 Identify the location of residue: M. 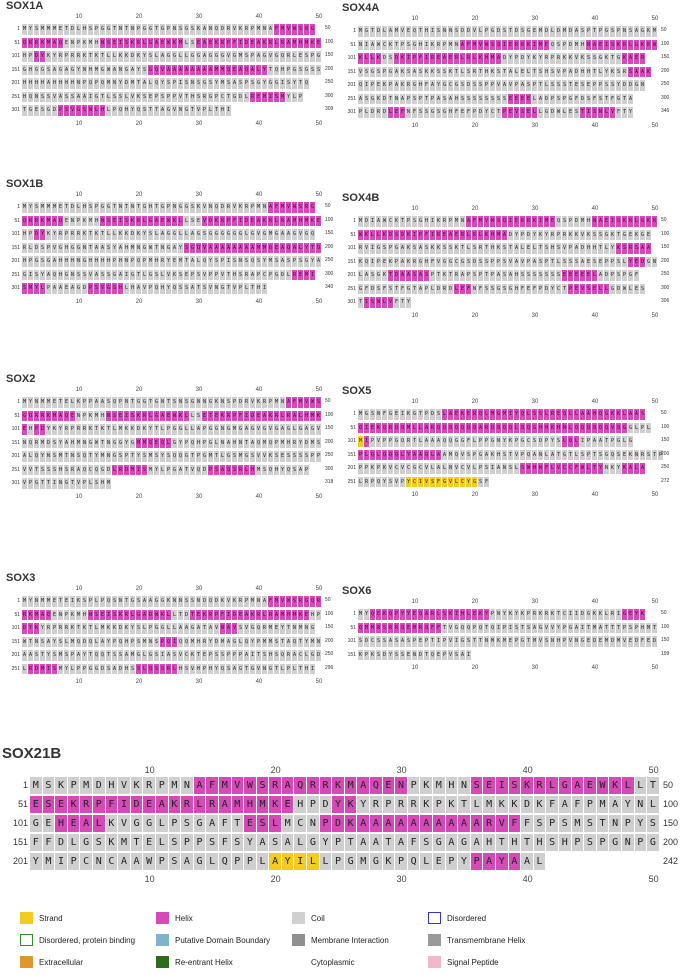
(151, 456).